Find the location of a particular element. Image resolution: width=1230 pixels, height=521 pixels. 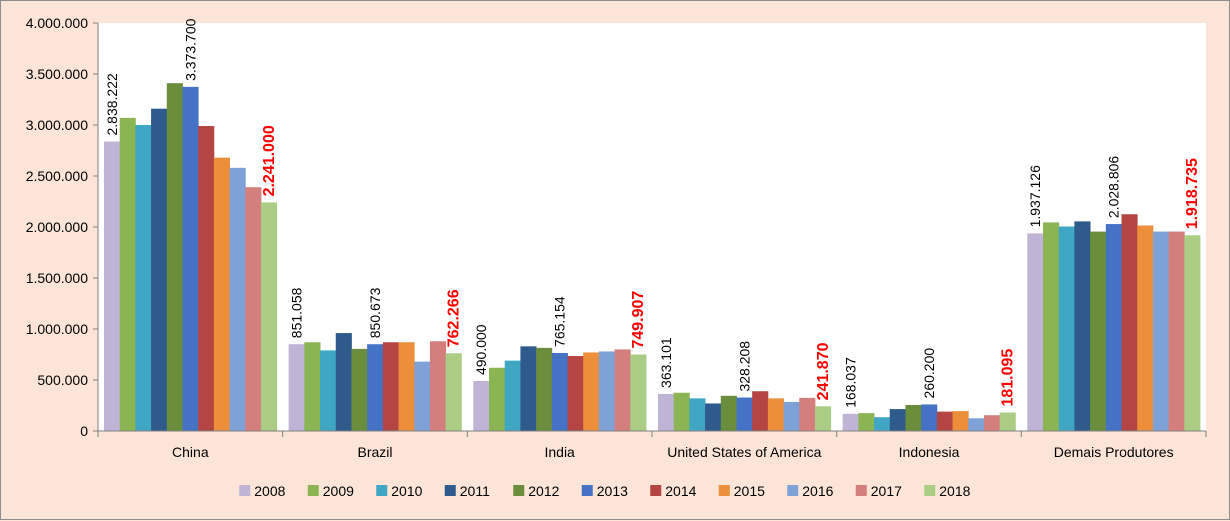

x-tick-label: India is located at coordinates (559, 452).